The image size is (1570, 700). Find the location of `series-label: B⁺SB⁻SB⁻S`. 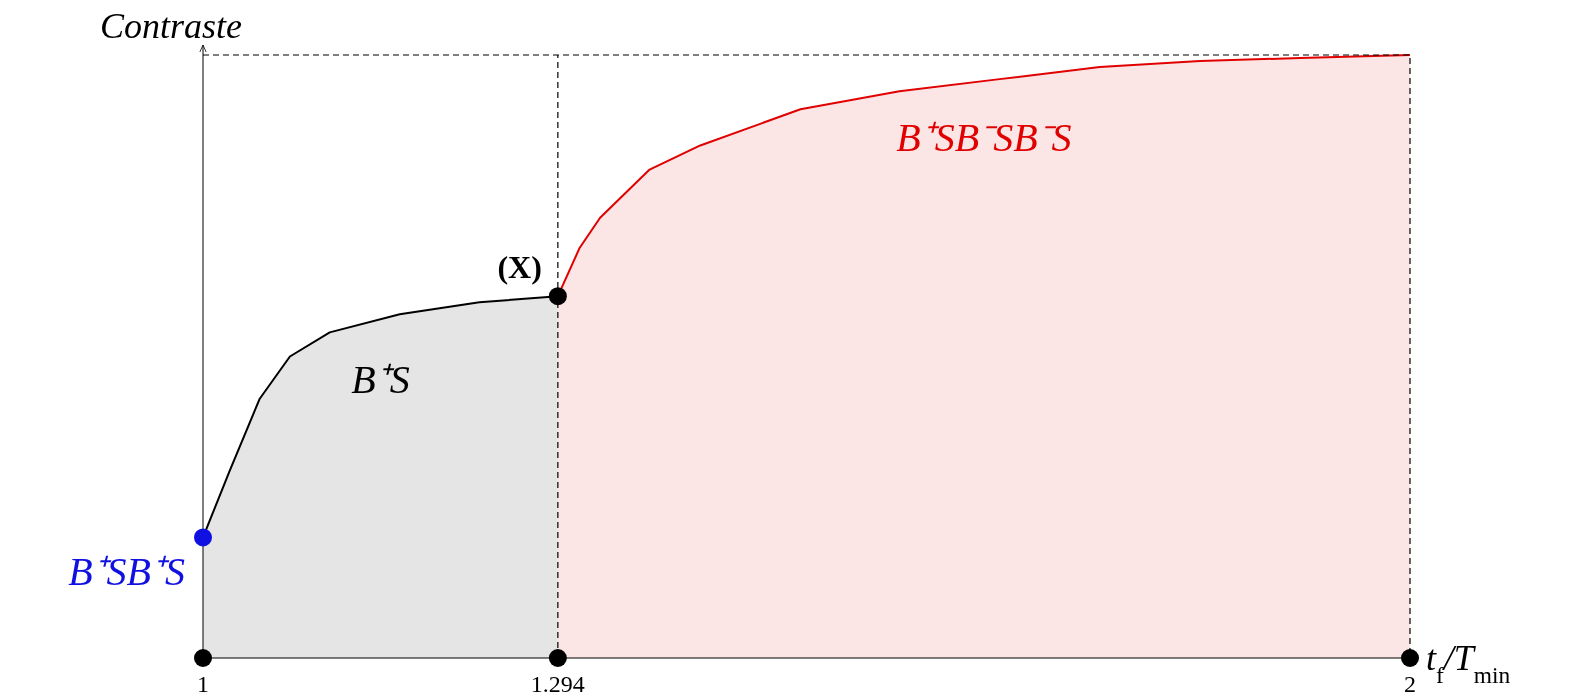

series-label: B⁺SB⁻SB⁻S is located at coordinates (984, 138).